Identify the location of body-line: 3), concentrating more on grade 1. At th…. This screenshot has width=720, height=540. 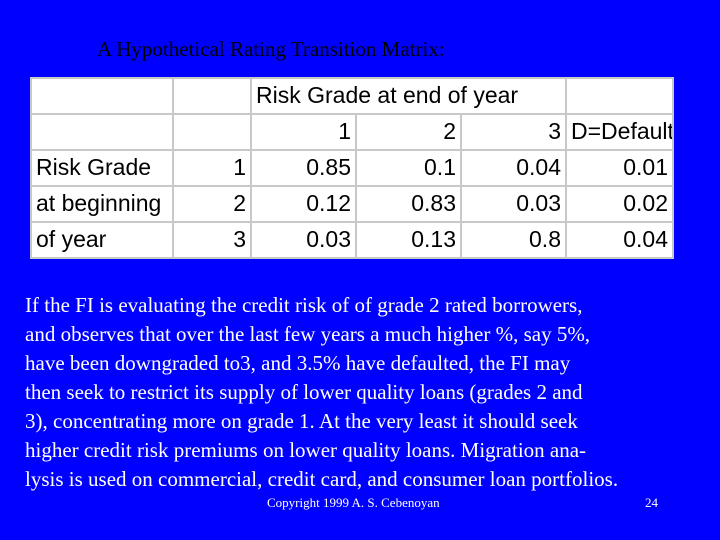
(301, 421).